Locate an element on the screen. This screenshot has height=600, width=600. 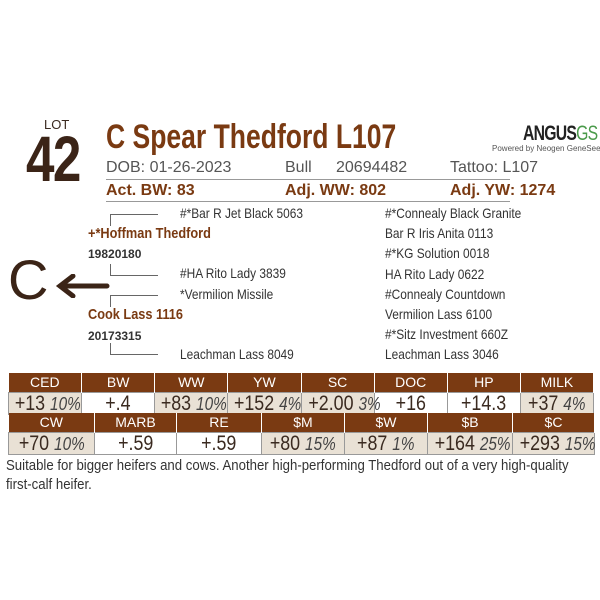
pedigree-symbol: C is located at coordinates (28, 279).